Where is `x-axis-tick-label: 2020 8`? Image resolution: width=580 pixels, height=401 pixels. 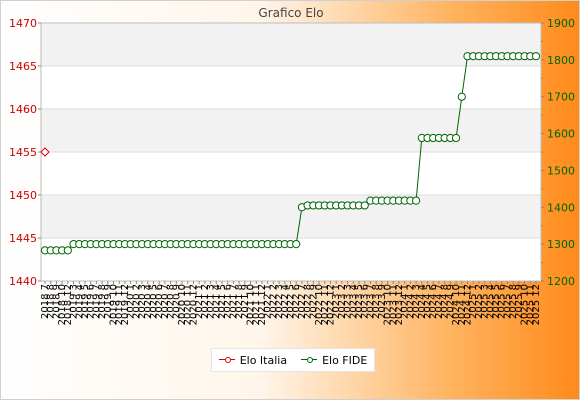
x-axis-tick-label: 2020 8 is located at coordinates (171, 301).